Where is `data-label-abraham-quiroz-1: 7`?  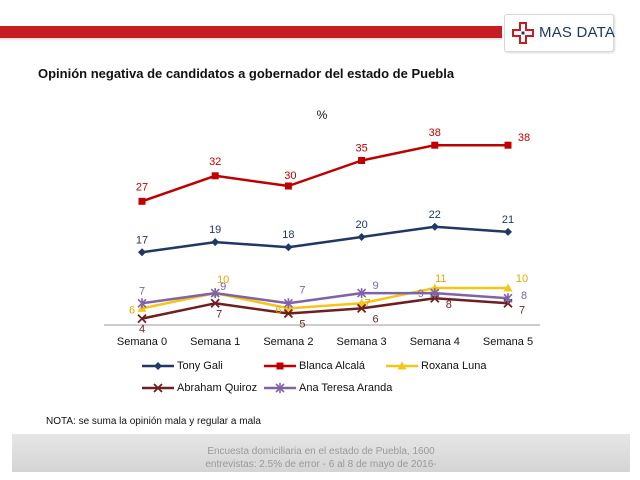
data-label-abraham-quiroz-1: 7 is located at coordinates (219, 314).